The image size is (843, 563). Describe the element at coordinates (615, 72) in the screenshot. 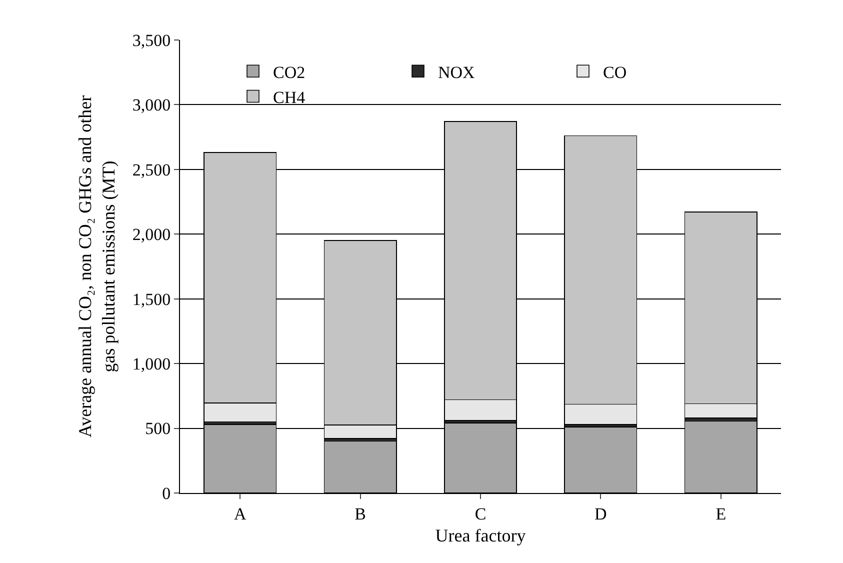

I see `legend-label: CO` at that location.